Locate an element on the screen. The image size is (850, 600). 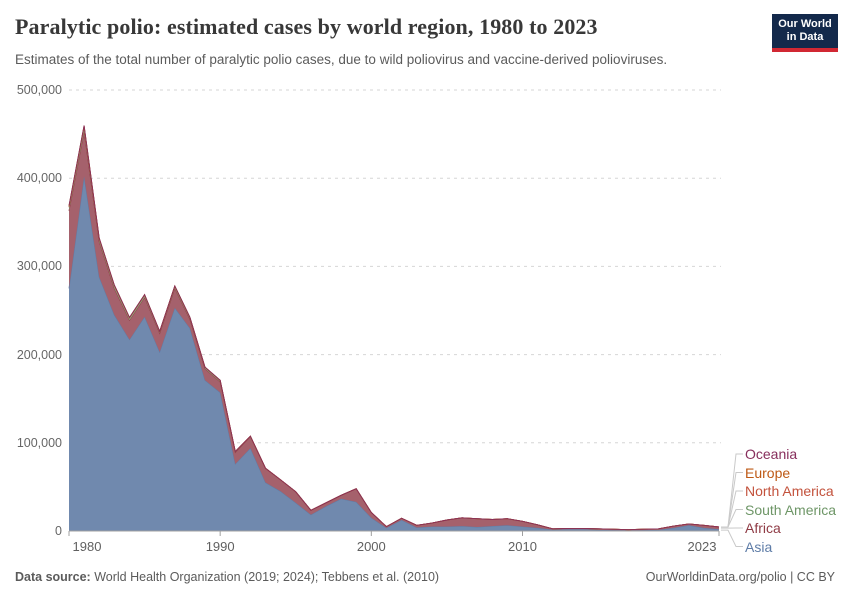
owid-logo-line1: Our World is located at coordinates (805, 24).